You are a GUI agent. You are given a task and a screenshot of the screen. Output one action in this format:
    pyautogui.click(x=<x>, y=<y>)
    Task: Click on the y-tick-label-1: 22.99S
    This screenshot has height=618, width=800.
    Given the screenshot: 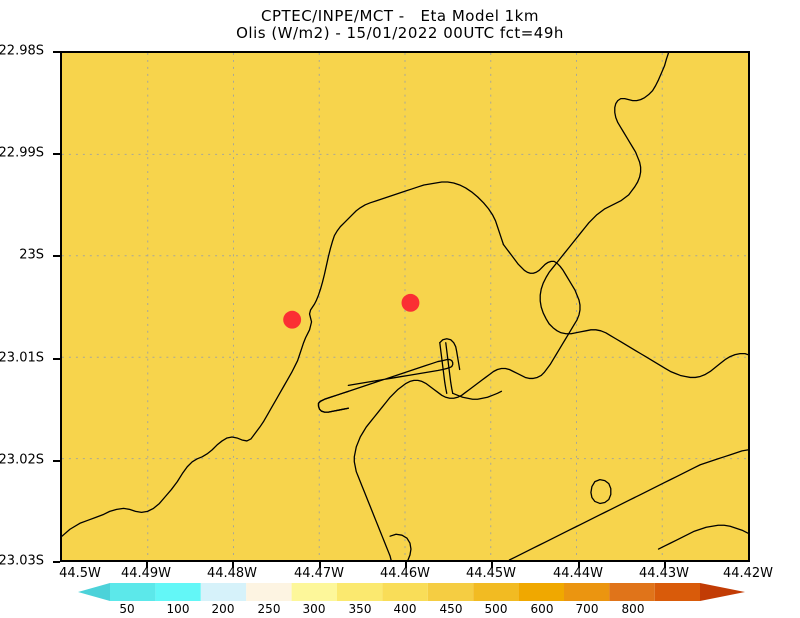 What is the action you would take?
    pyautogui.click(x=22, y=153)
    